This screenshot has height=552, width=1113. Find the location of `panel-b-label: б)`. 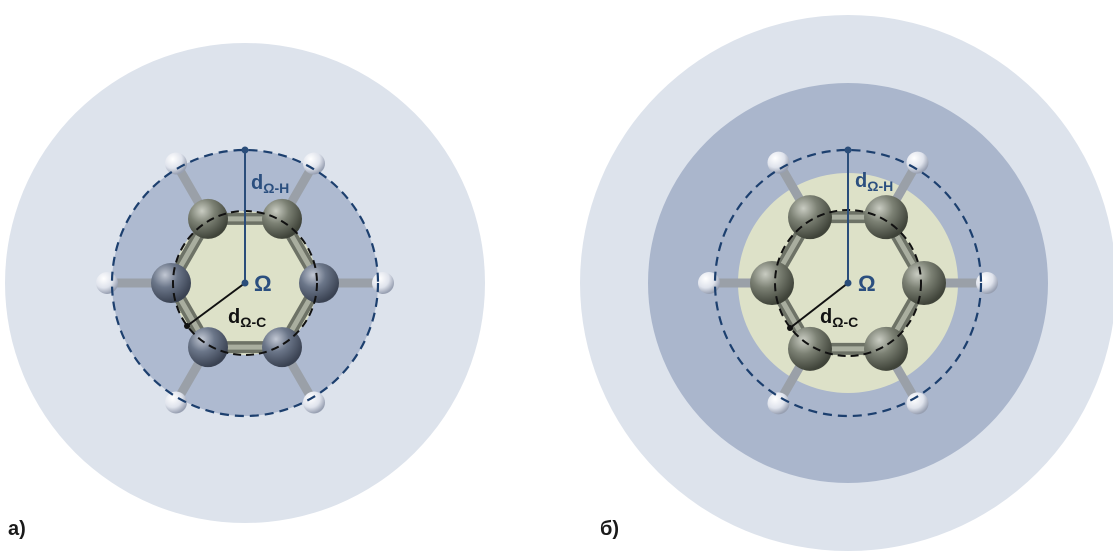

panel-b-label: б) is located at coordinates (610, 529).